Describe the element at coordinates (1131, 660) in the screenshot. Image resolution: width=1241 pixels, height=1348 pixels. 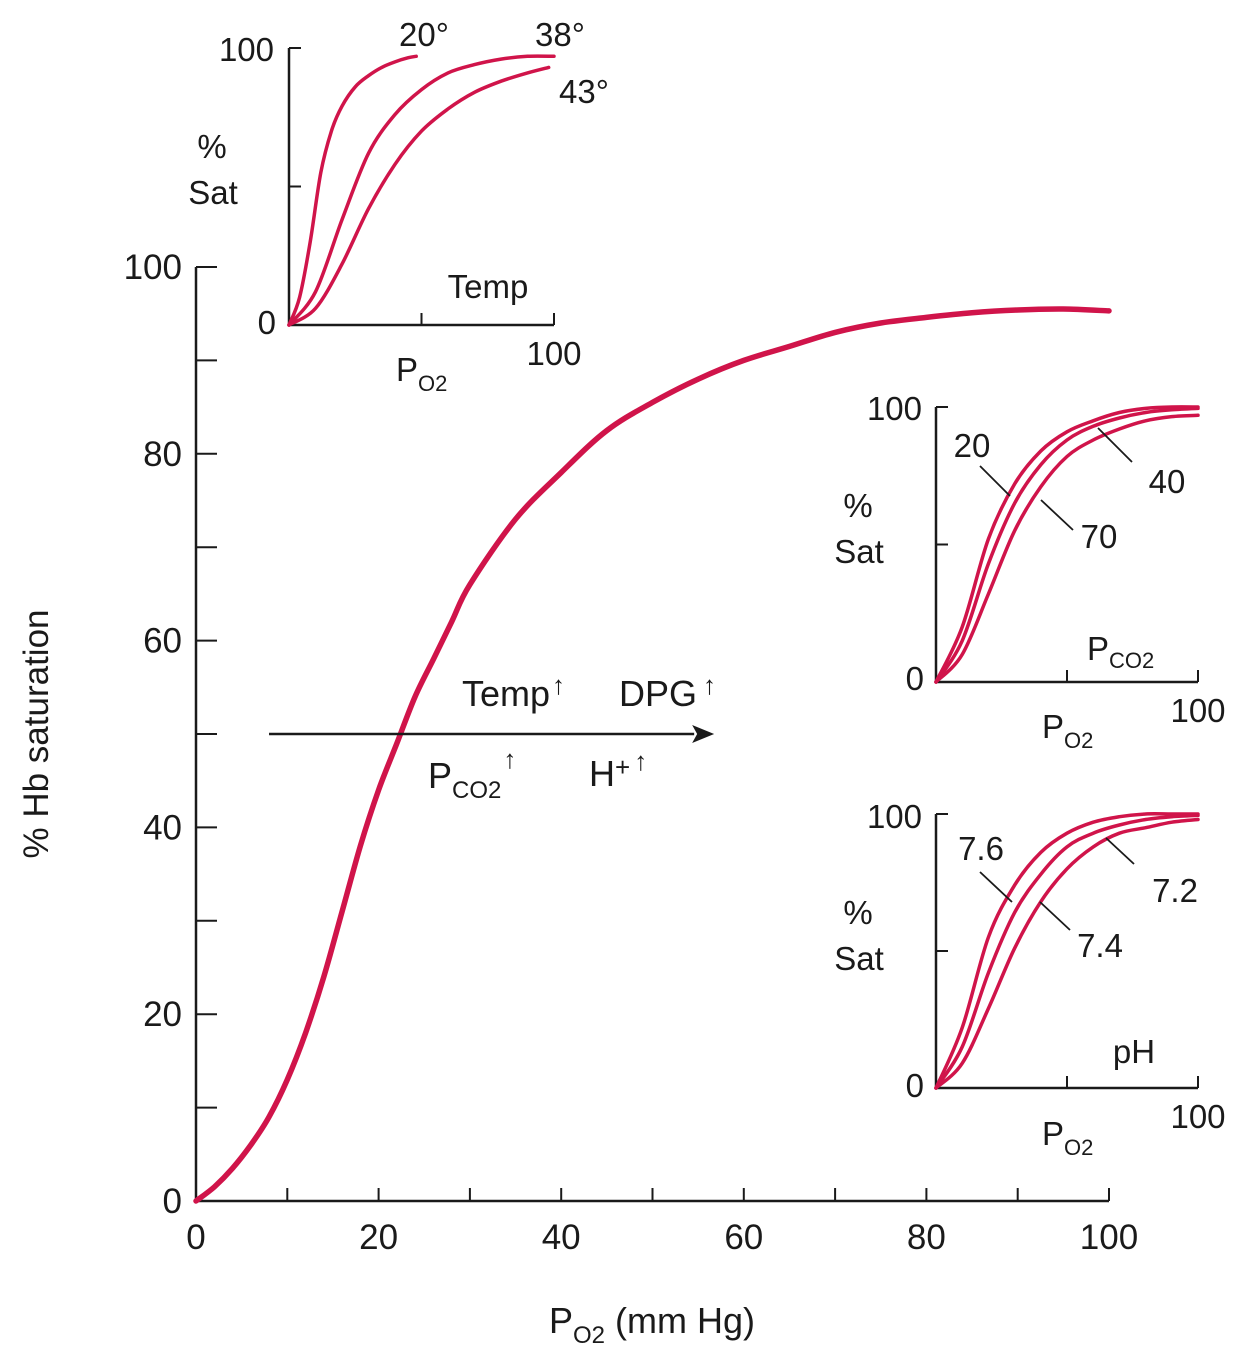
I see `inset-pco2-parameter-sub: CO2` at that location.